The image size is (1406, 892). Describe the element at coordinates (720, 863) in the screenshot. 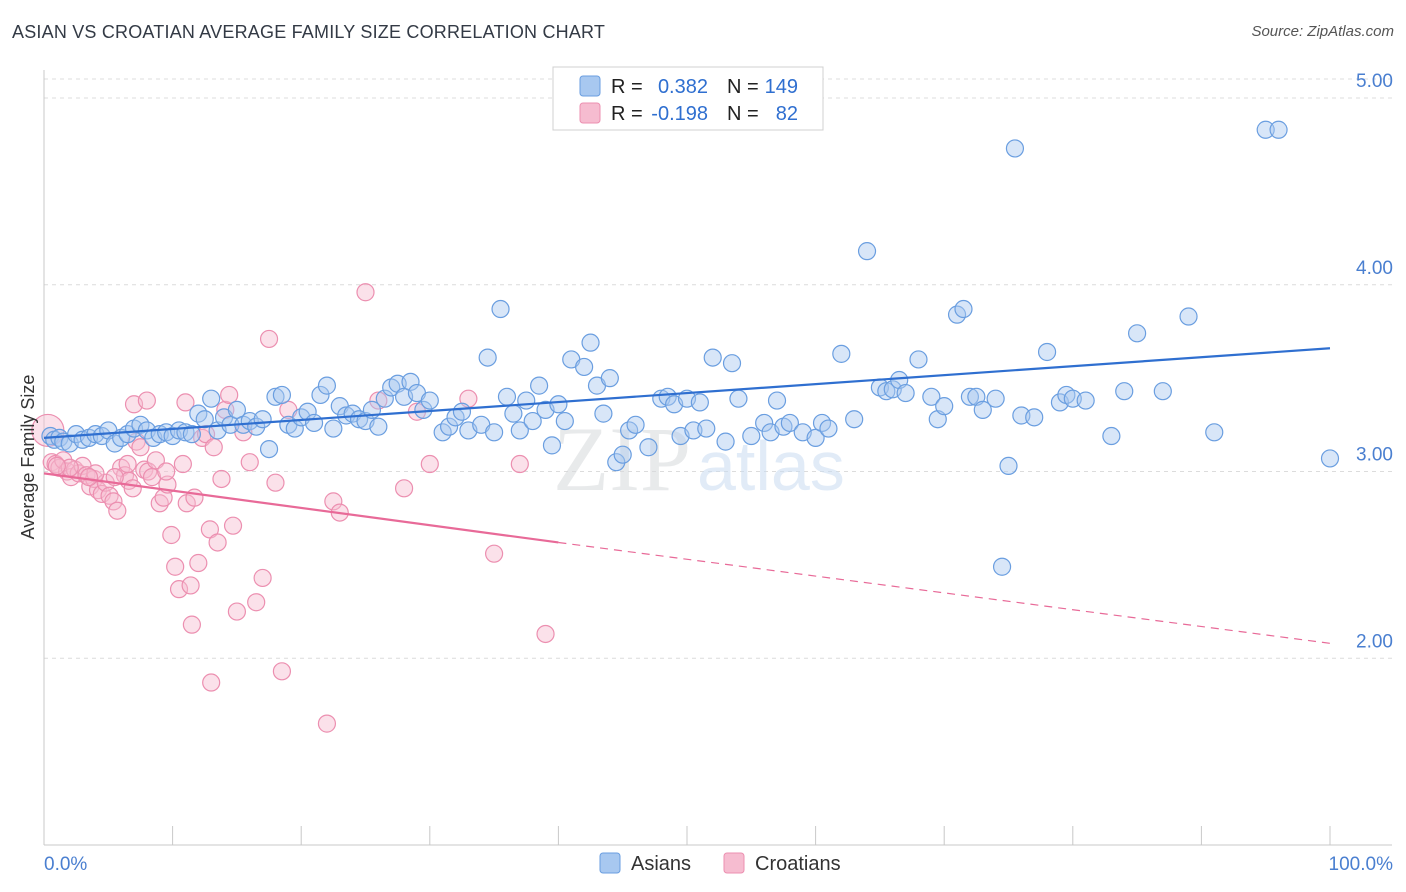

I see `series-legend: Asians Croatians` at that location.